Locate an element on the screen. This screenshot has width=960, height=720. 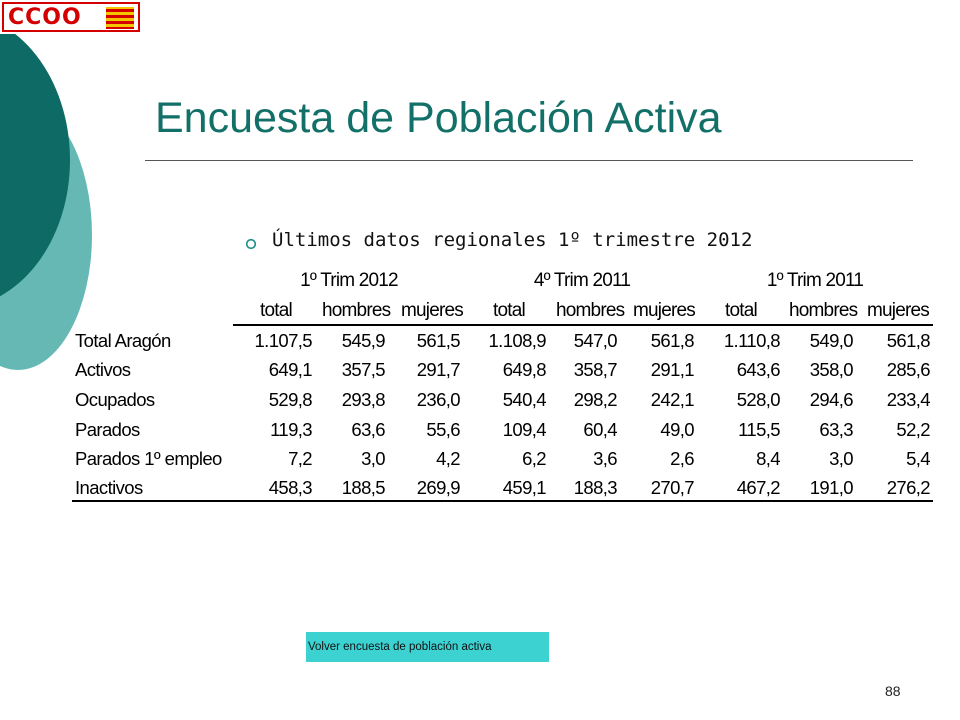
table-cell: 269,9 is located at coordinates (438, 487).